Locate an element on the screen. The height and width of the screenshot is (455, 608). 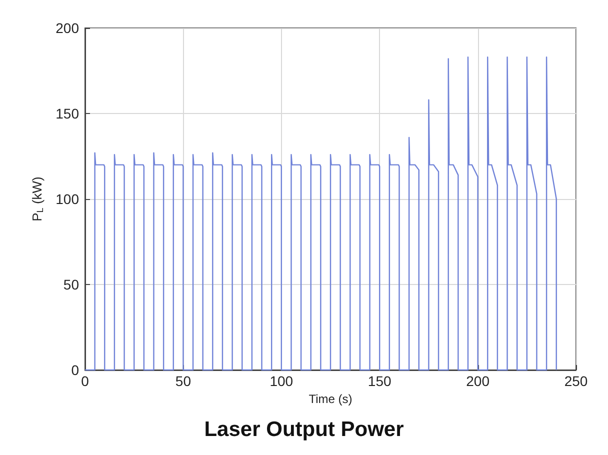
y-tick-label: 100 is located at coordinates (68, 199).